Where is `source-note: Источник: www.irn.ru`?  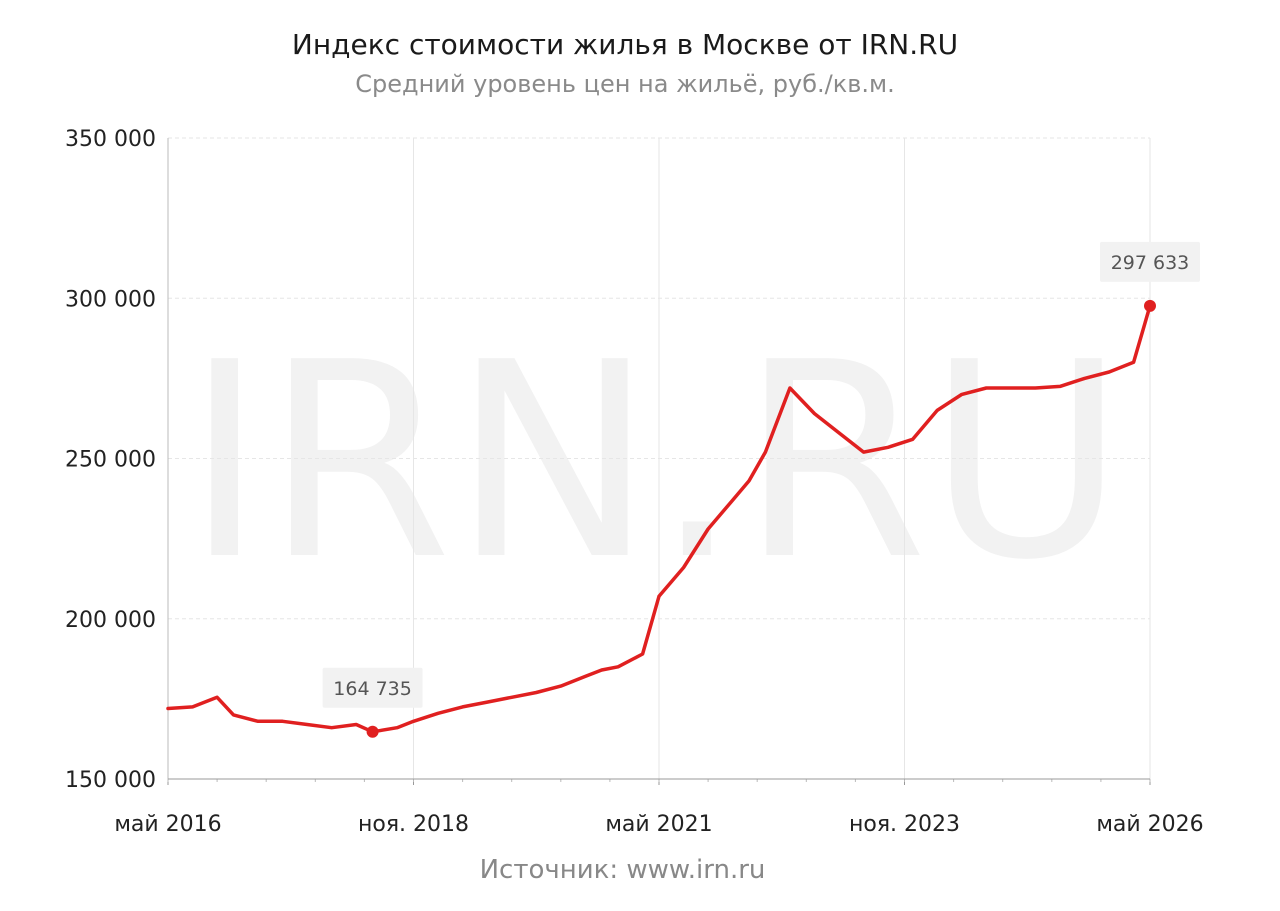 source-note: Источник: www.irn.ru is located at coordinates (622, 870).